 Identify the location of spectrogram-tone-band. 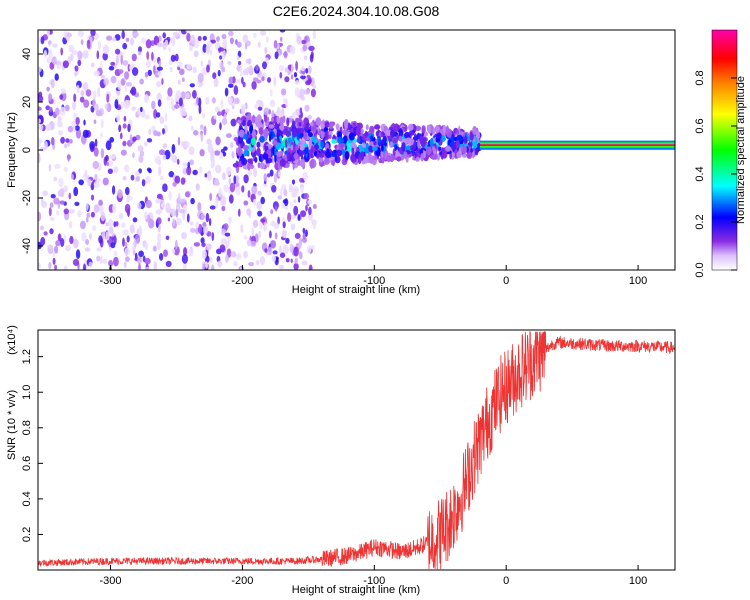
(577, 143).